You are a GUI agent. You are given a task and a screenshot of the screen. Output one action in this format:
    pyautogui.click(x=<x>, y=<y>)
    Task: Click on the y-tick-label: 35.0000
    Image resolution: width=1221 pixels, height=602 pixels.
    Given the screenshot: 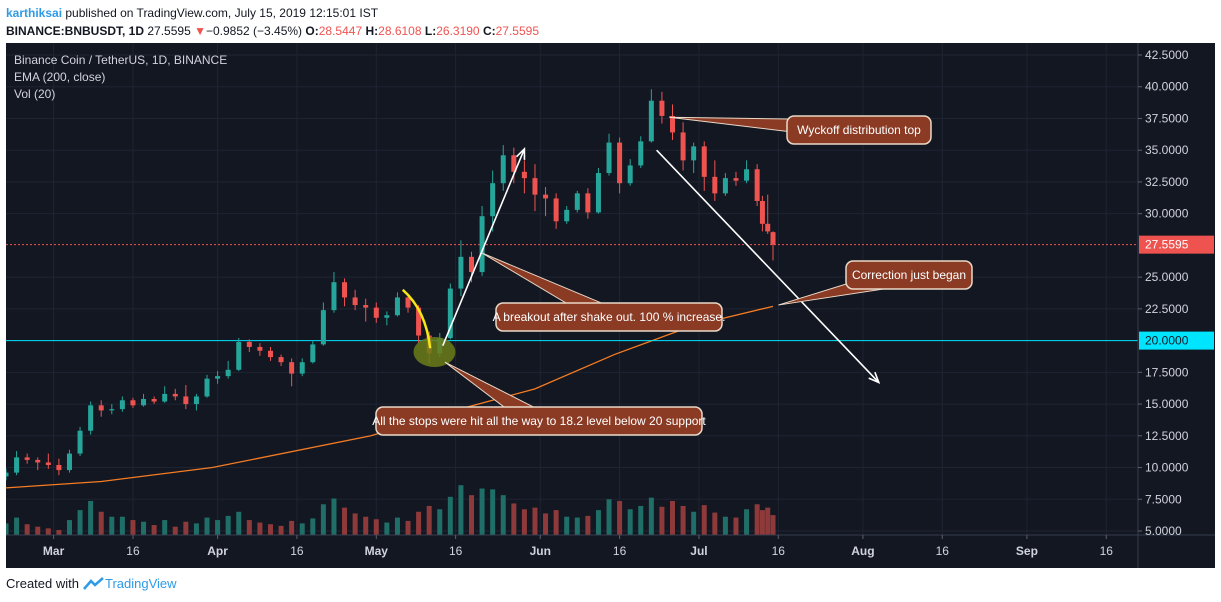 What is the action you would take?
    pyautogui.click(x=1167, y=150)
    